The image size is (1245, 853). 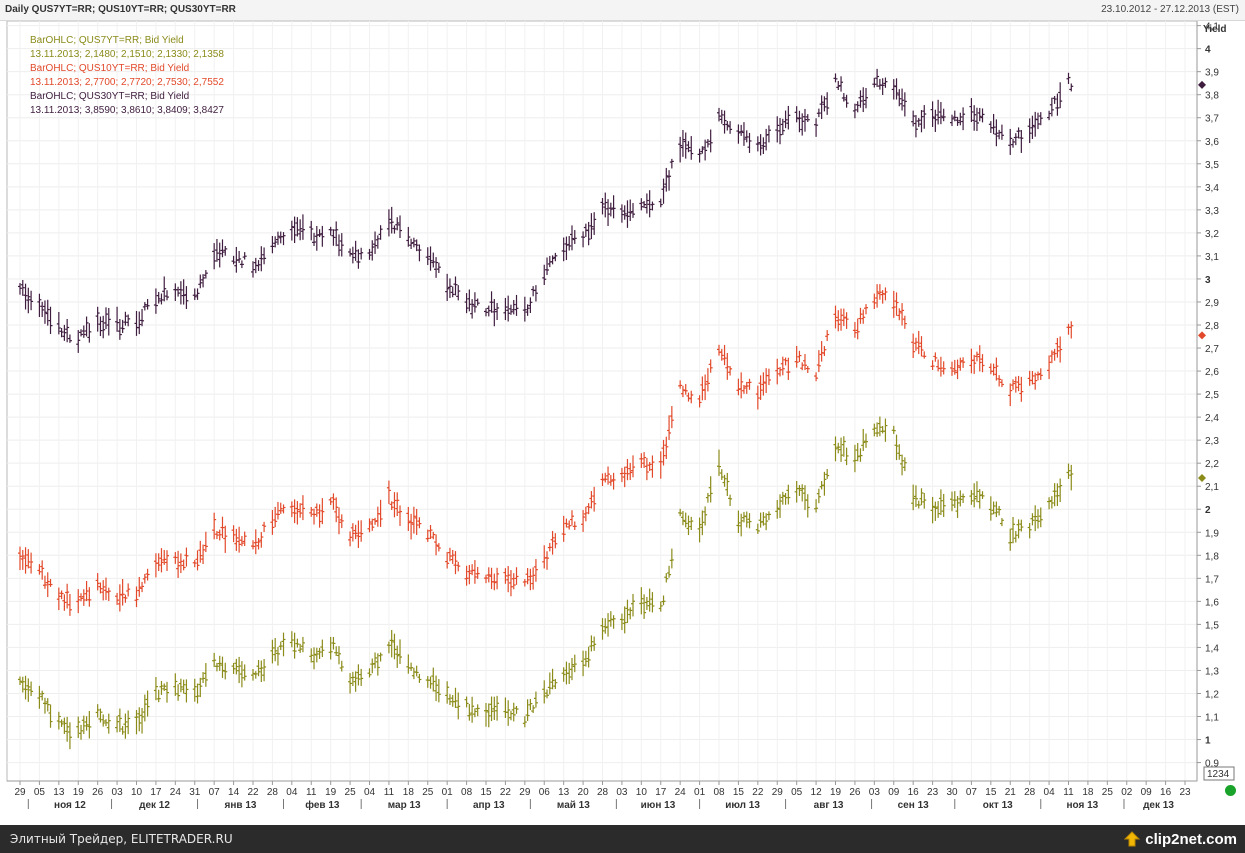 What do you see at coordinates (1212, 718) in the screenshot?
I see `y-tick-label: 1,1` at bounding box center [1212, 718].